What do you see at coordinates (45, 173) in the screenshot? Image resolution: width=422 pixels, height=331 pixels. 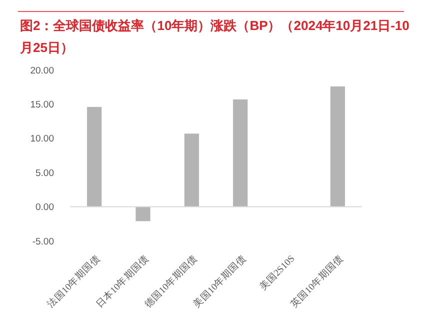 I see `y-tick-label: 5.00` at bounding box center [45, 173].